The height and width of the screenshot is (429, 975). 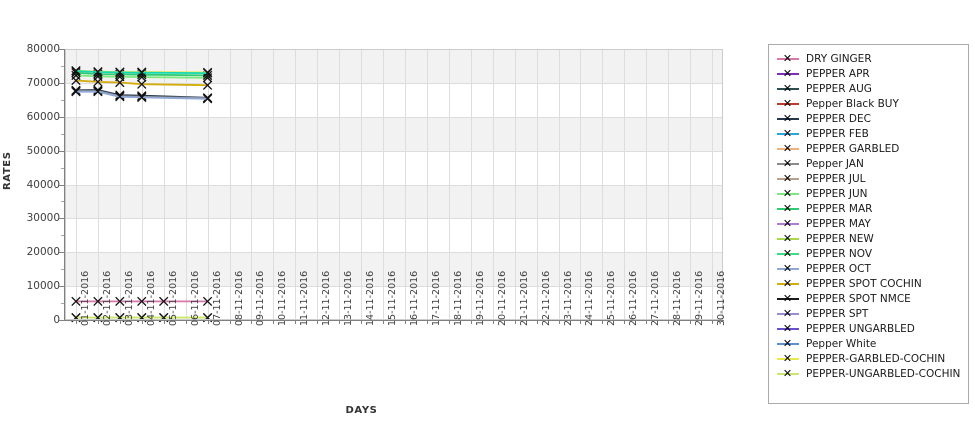 I want to click on x-tick-label: 14-11-2016, so click(x=371, y=298).